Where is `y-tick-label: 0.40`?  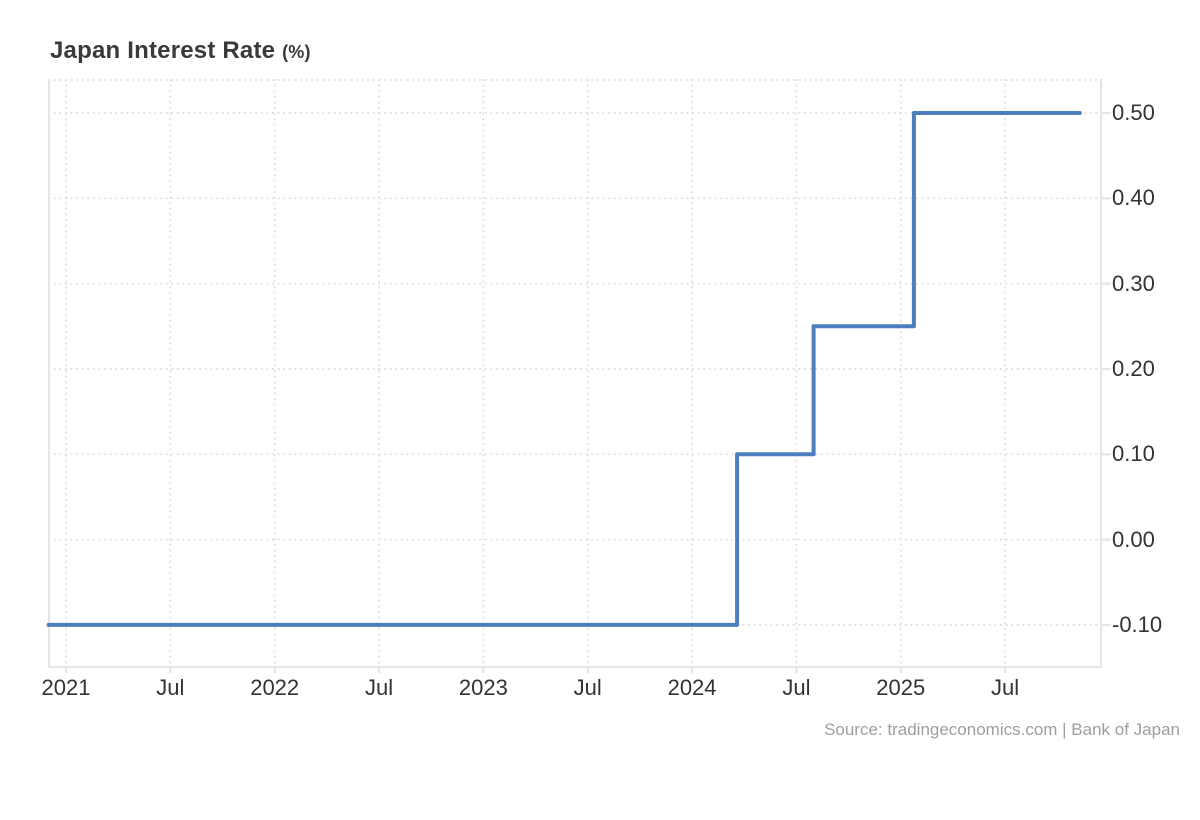 y-tick-label: 0.40 is located at coordinates (1133, 198).